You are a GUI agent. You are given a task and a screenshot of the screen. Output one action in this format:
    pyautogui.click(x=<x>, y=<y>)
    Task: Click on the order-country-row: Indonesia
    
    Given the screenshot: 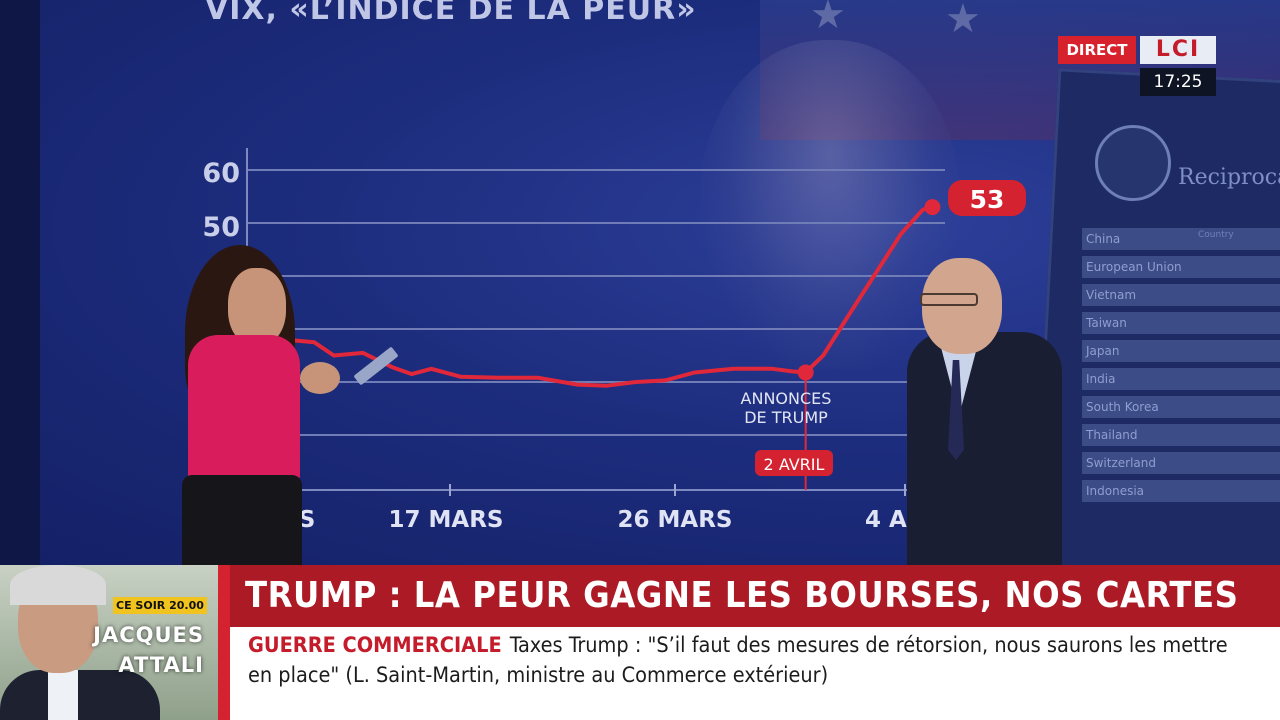 What is the action you would take?
    pyautogui.click(x=1181, y=491)
    